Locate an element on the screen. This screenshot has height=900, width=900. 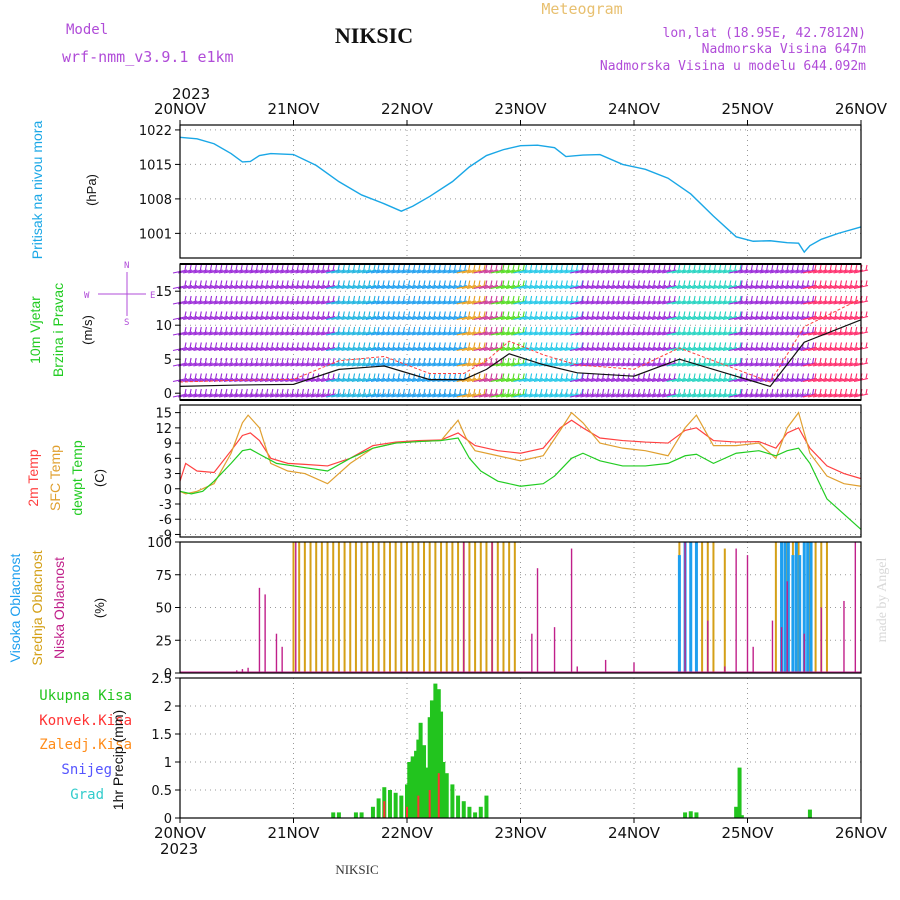
high-cloud-bar is located at coordinates (696, 607).